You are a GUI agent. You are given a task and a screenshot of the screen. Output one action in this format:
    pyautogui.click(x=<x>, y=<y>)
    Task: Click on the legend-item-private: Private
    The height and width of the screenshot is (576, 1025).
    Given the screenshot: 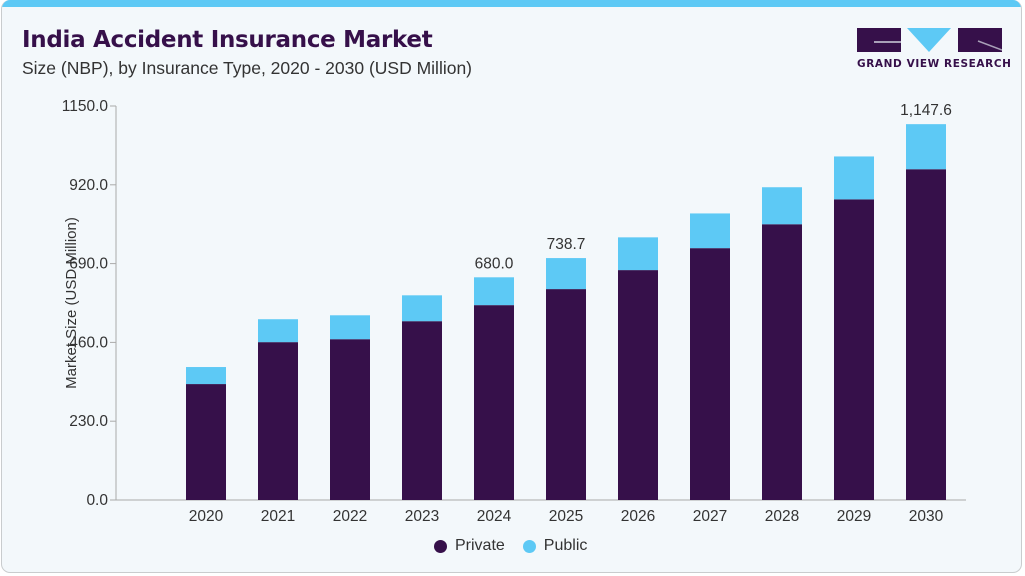 What is the action you would take?
    pyautogui.click(x=469, y=546)
    